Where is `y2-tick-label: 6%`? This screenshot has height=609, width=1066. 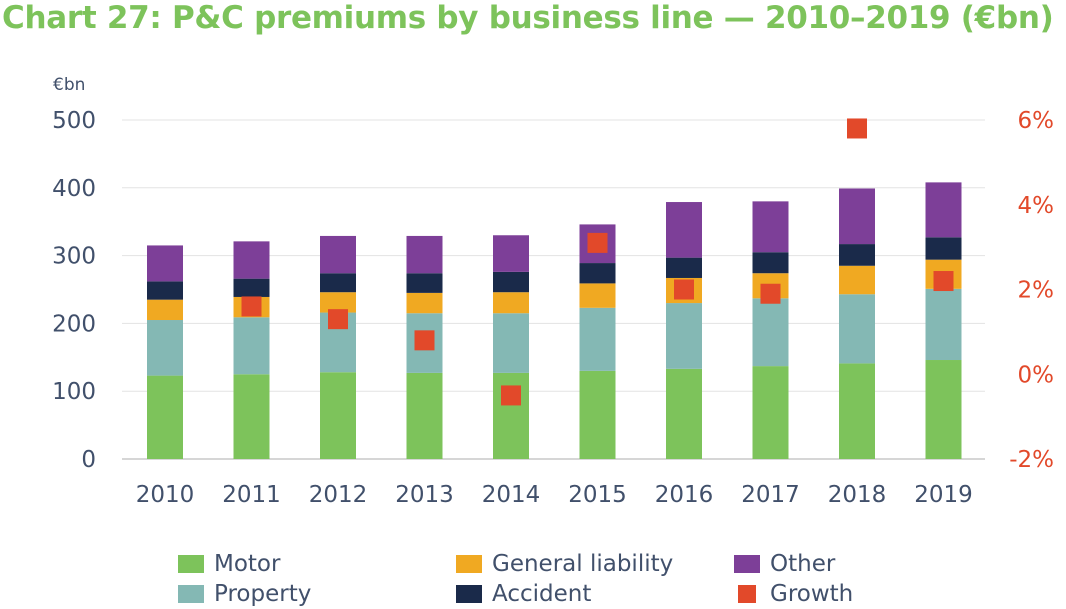
y2-tick-label: 6% is located at coordinates (1036, 121).